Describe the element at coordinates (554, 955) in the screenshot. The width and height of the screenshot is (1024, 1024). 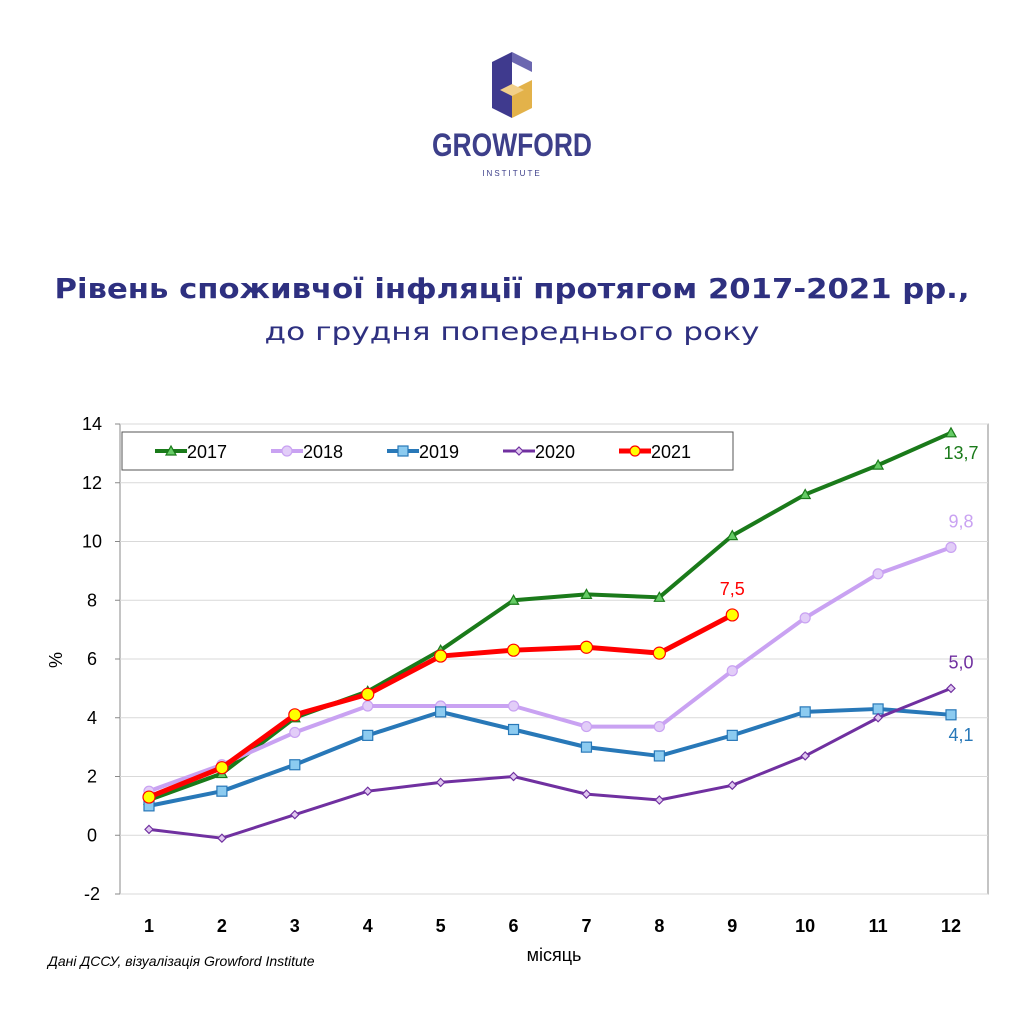
I see `x-axis-label: місяць` at that location.